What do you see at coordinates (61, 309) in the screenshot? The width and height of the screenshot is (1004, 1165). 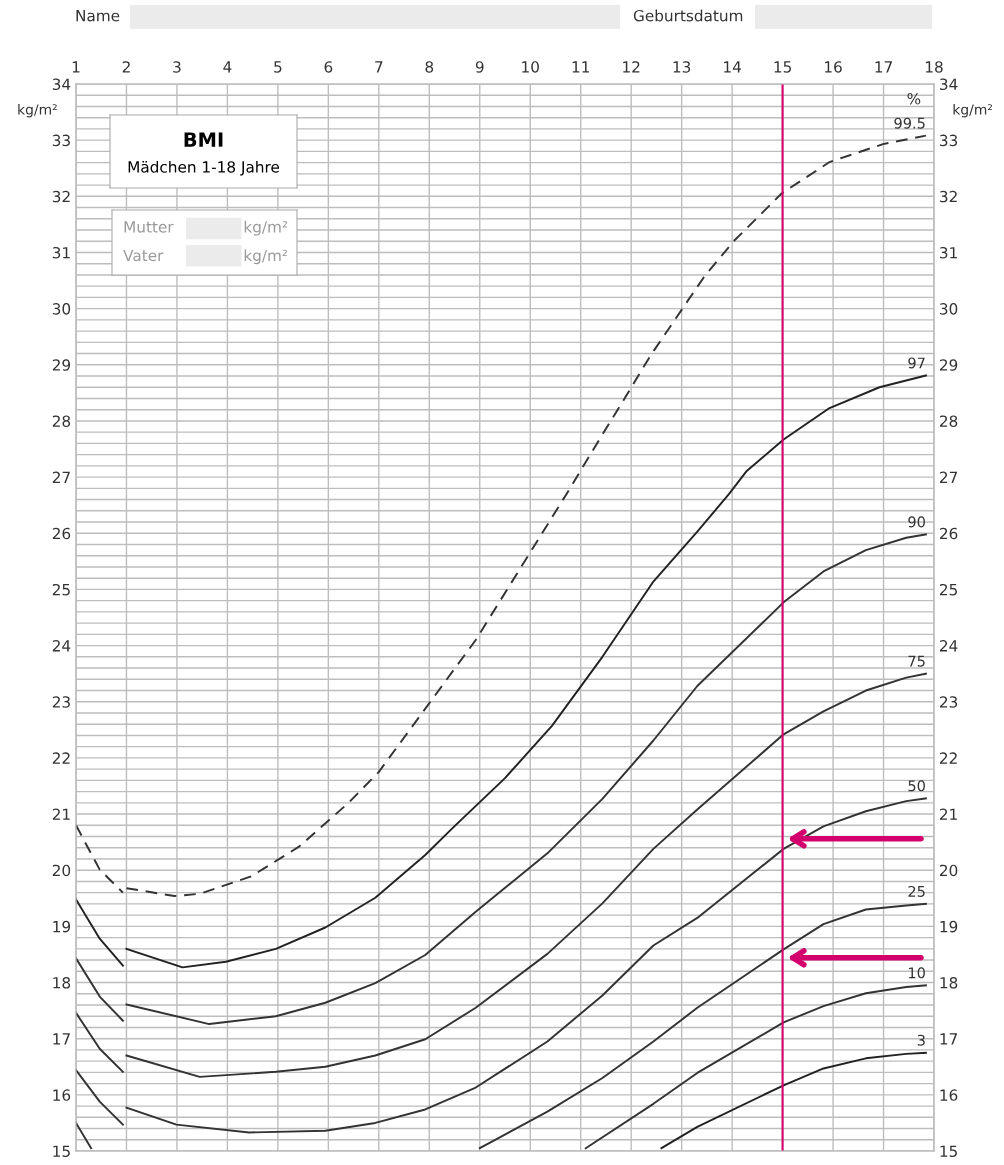 I see `y-tick-label: 30` at bounding box center [61, 309].